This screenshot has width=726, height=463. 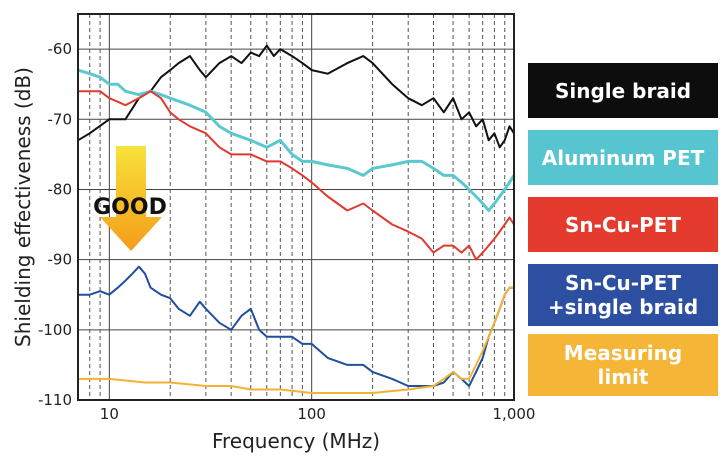 I want to click on y-tick-label-5: -110, so click(x=55, y=400).